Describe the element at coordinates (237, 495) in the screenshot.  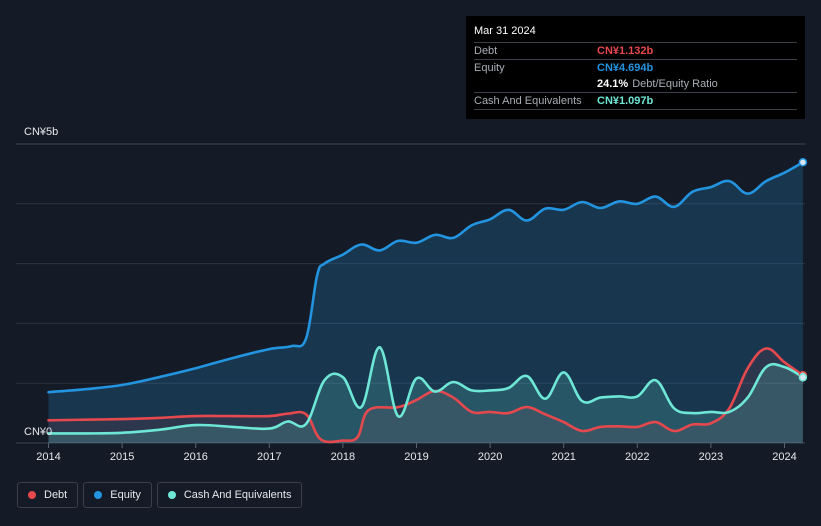
I see `legend-cash-label: Cash And Equivalents` at that location.